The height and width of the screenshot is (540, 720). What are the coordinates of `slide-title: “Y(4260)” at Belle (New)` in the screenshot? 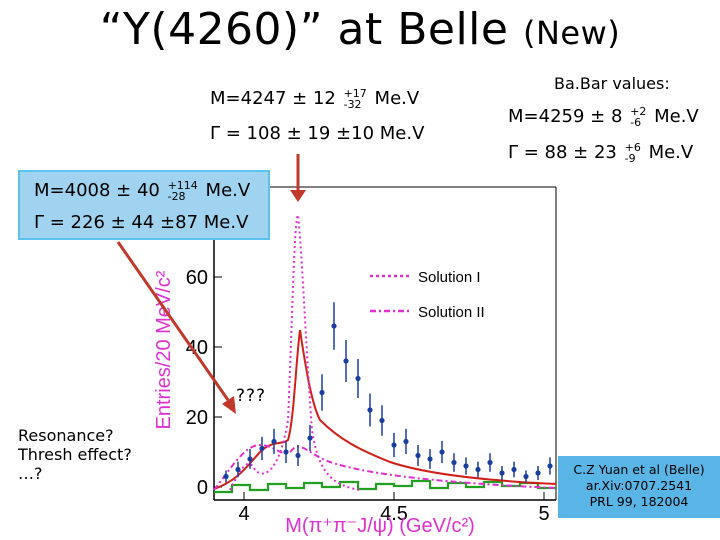 It's located at (360, 29).